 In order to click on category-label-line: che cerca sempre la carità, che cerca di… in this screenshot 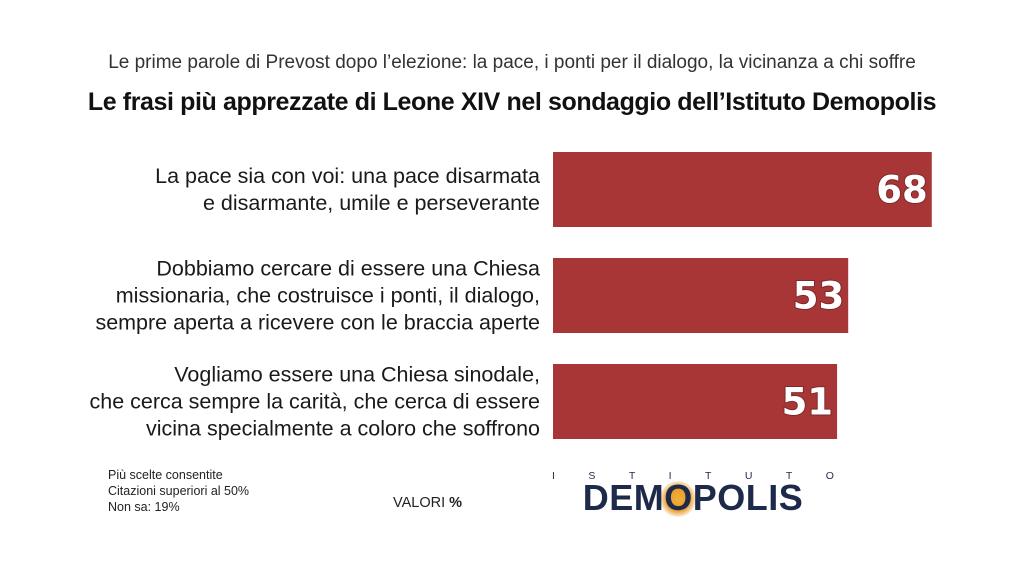, I will do `click(314, 402)`.